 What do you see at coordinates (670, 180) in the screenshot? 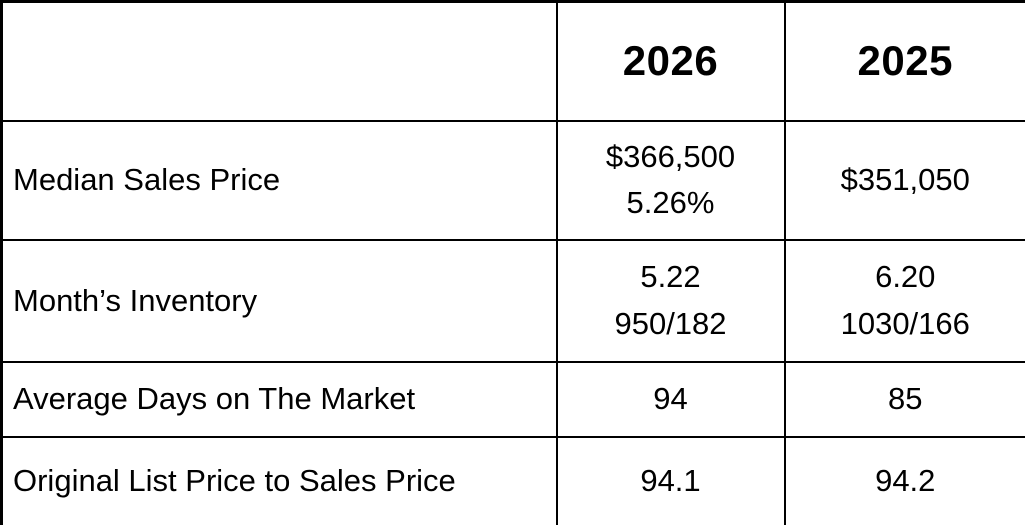
I see `median-sales-price-2026: $366,500 5.26%` at bounding box center [670, 180].